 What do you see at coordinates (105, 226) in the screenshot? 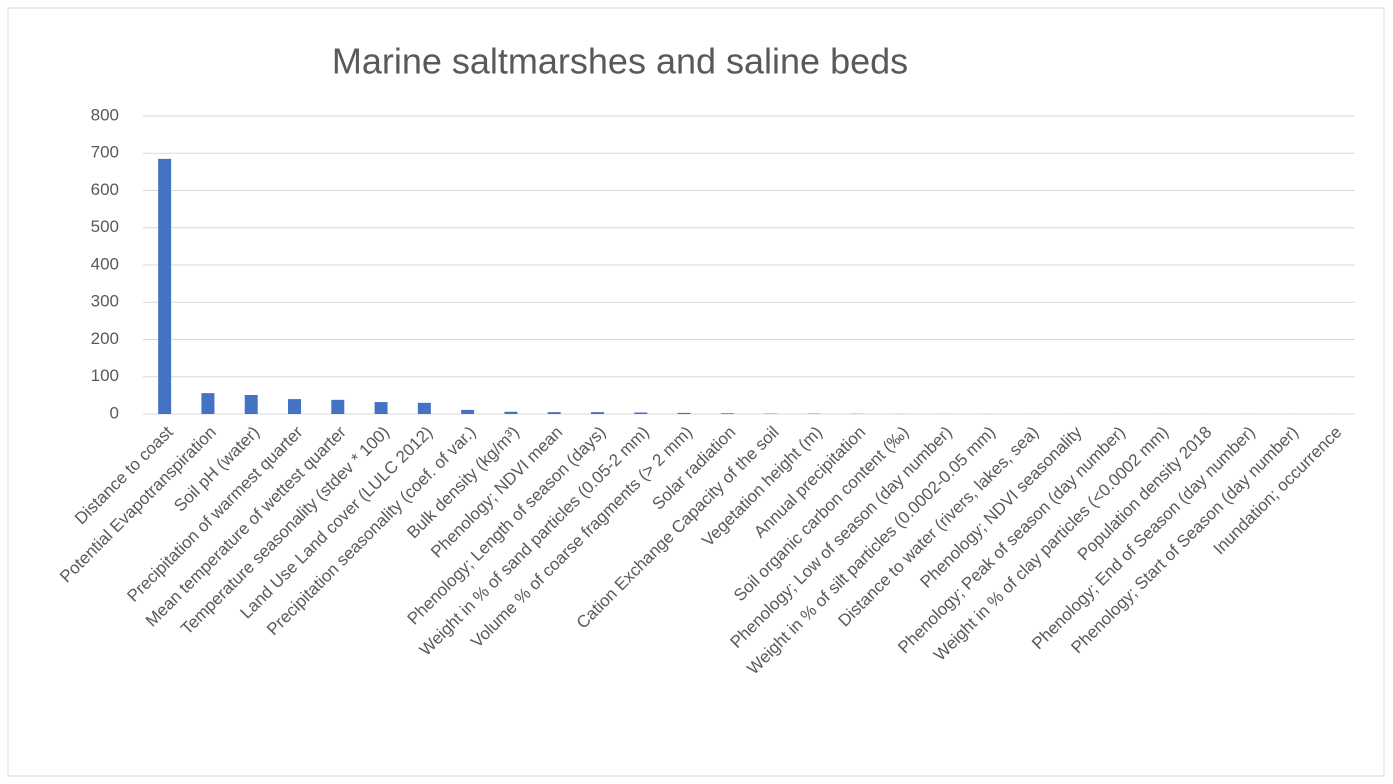
I see `y-tick-label: 500` at bounding box center [105, 226].